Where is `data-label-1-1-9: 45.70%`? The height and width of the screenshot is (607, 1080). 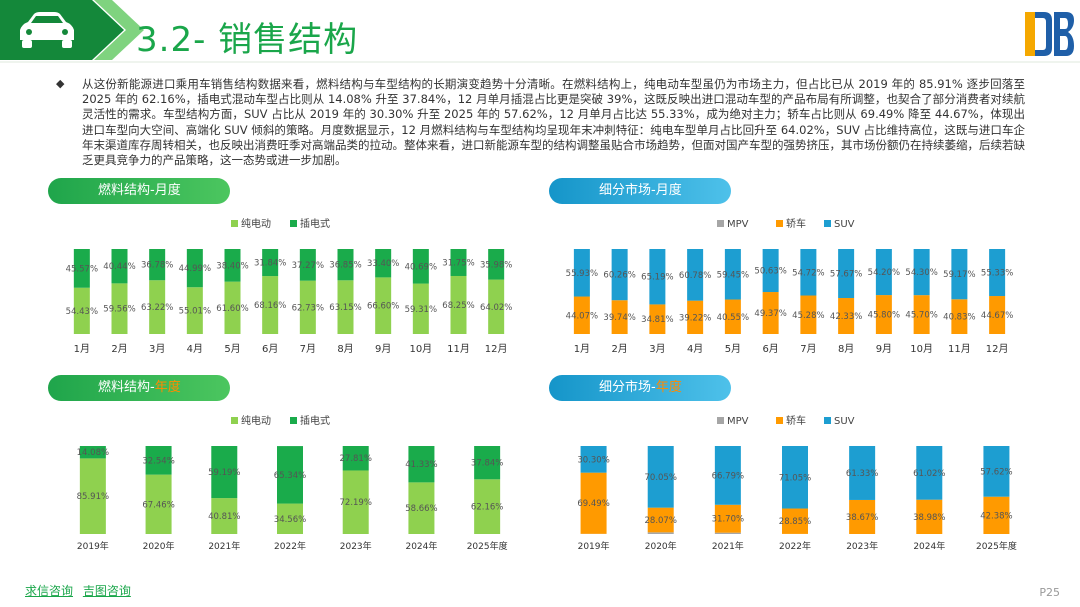 data-label-1-1-9: 45.70% is located at coordinates (921, 316).